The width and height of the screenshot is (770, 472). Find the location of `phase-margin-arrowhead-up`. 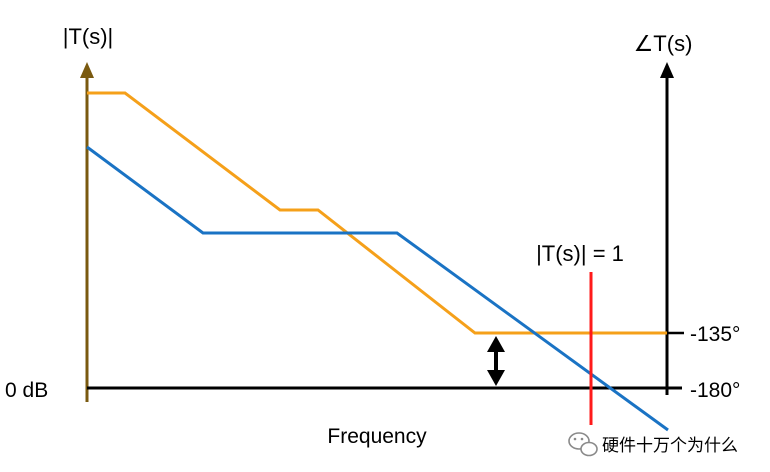

phase-margin-arrowhead-up is located at coordinates (496, 344).